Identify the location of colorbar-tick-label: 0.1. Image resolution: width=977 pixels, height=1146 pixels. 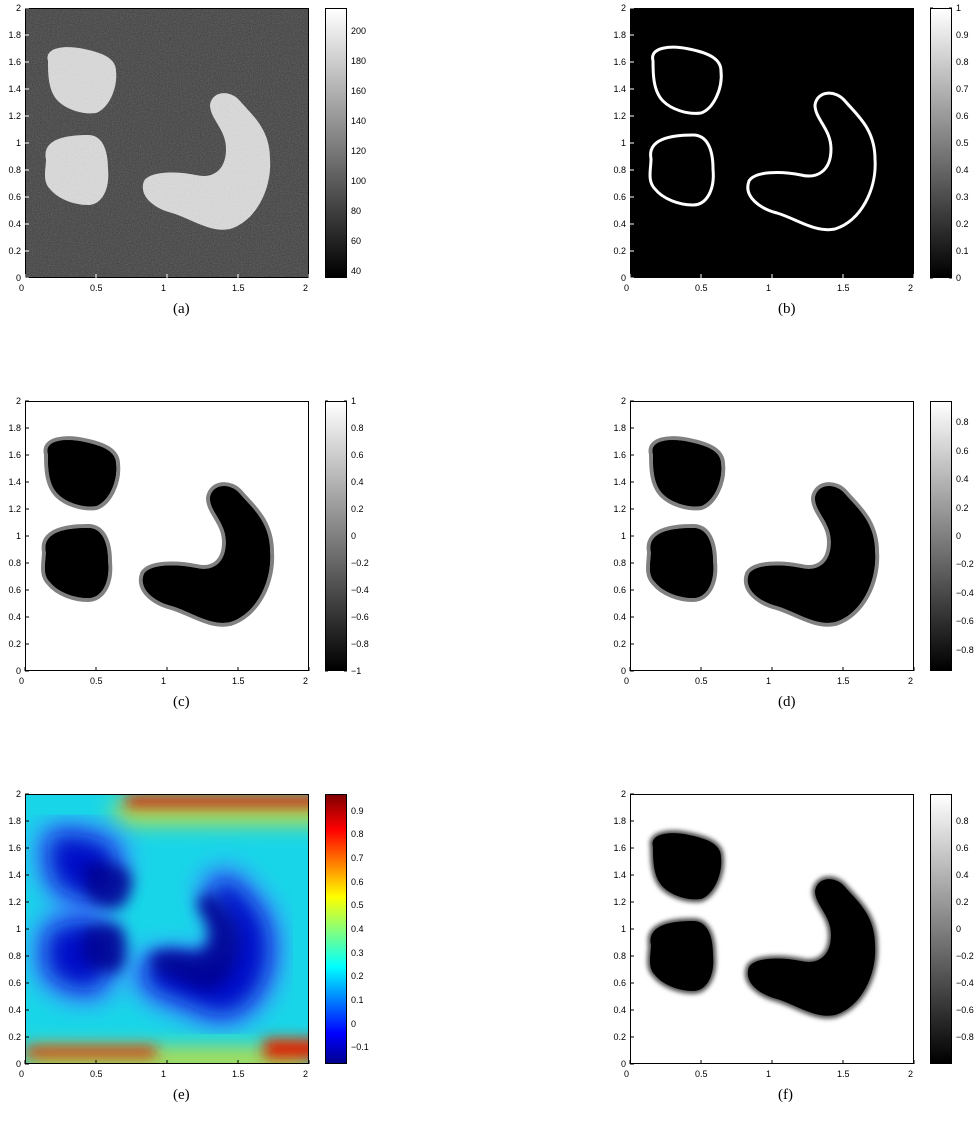
(962, 251).